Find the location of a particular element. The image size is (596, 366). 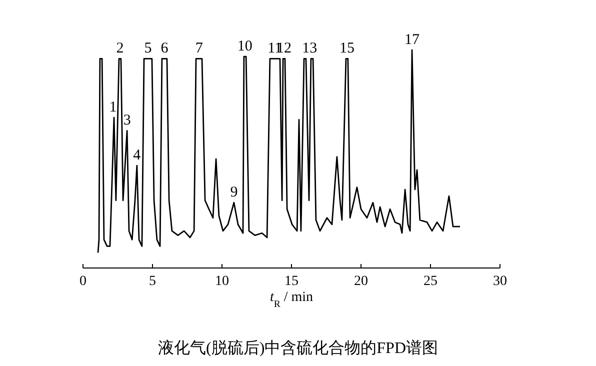

x-axis-title: t$_{R}$ / min is located at coordinates (292, 300).